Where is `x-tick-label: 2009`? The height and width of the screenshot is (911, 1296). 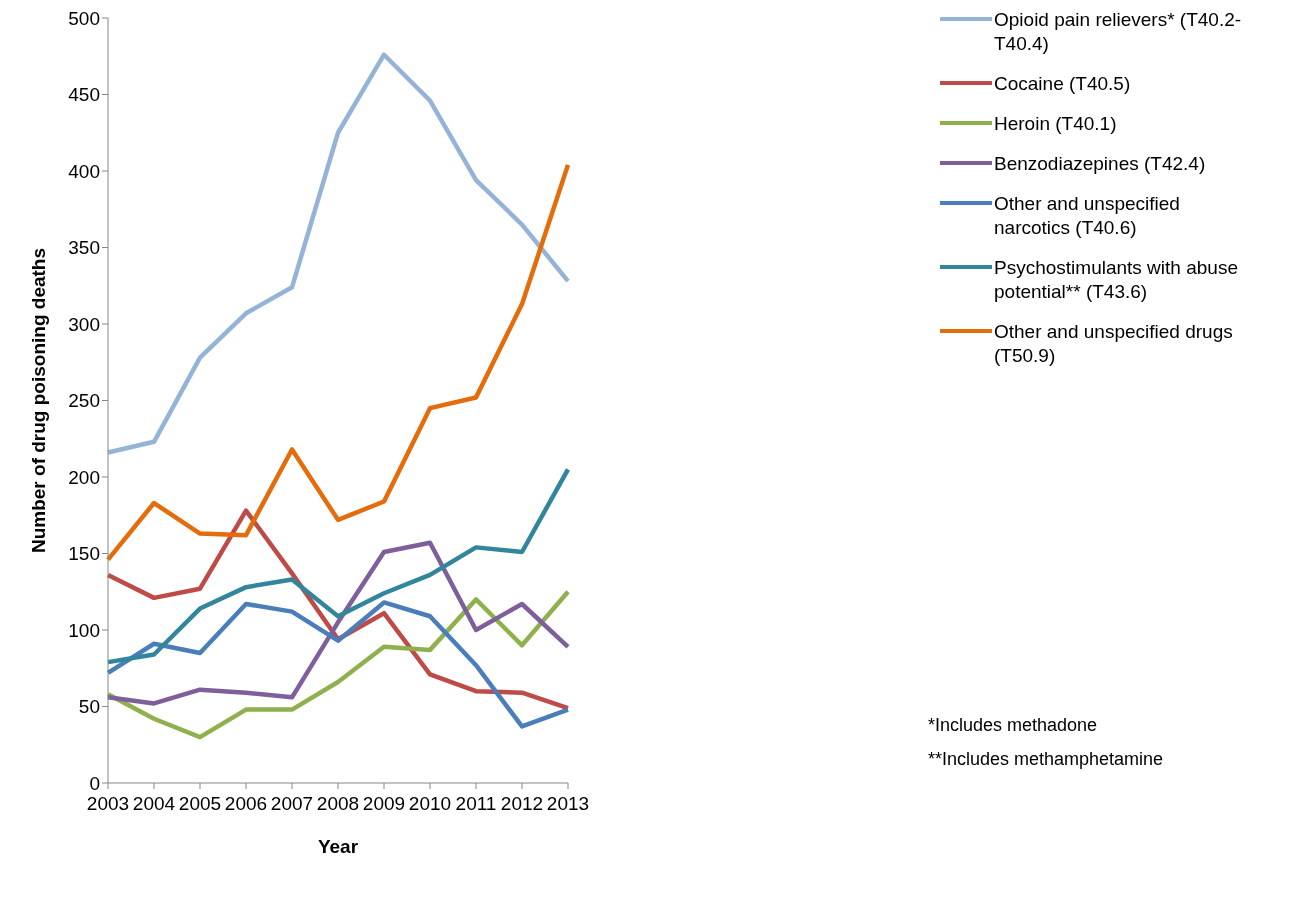 x-tick-label: 2009 is located at coordinates (384, 804).